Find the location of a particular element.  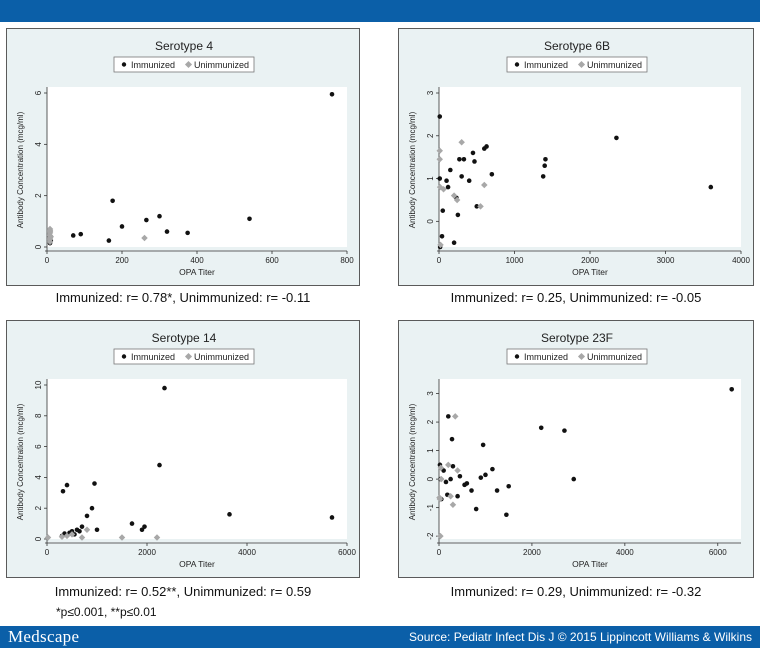

significance-footnote: *p≤0.001, **p≤0.01 is located at coordinates (106, 612).